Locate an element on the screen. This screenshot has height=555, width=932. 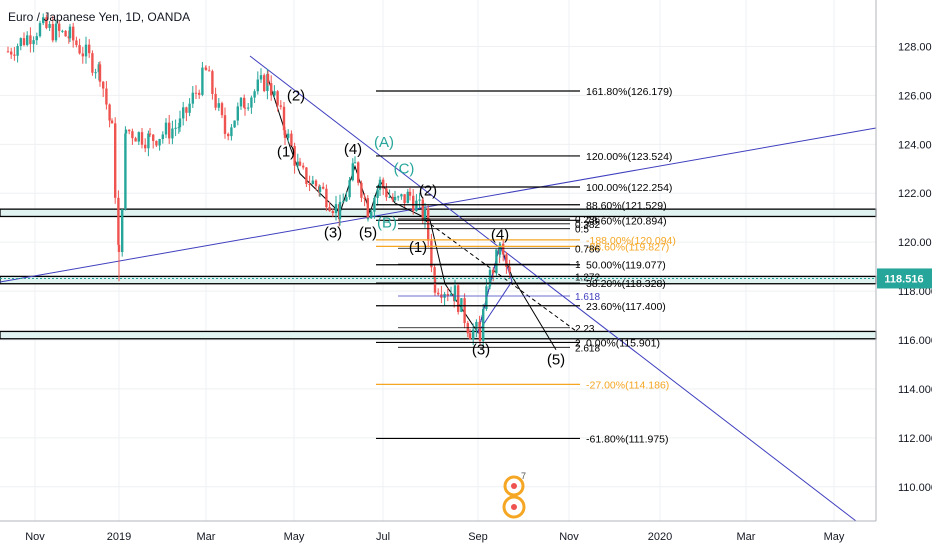
x-tick-label: Mar is located at coordinates (746, 537).